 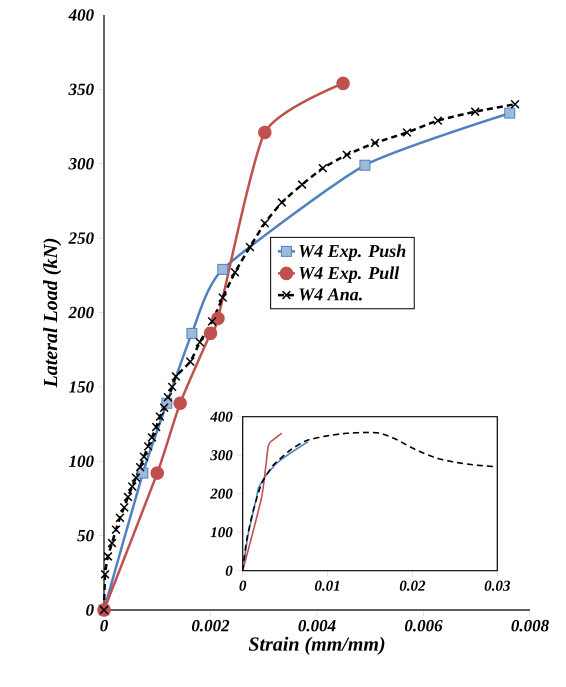 What do you see at coordinates (81, 238) in the screenshot?
I see `y-tick-label: 250` at bounding box center [81, 238].